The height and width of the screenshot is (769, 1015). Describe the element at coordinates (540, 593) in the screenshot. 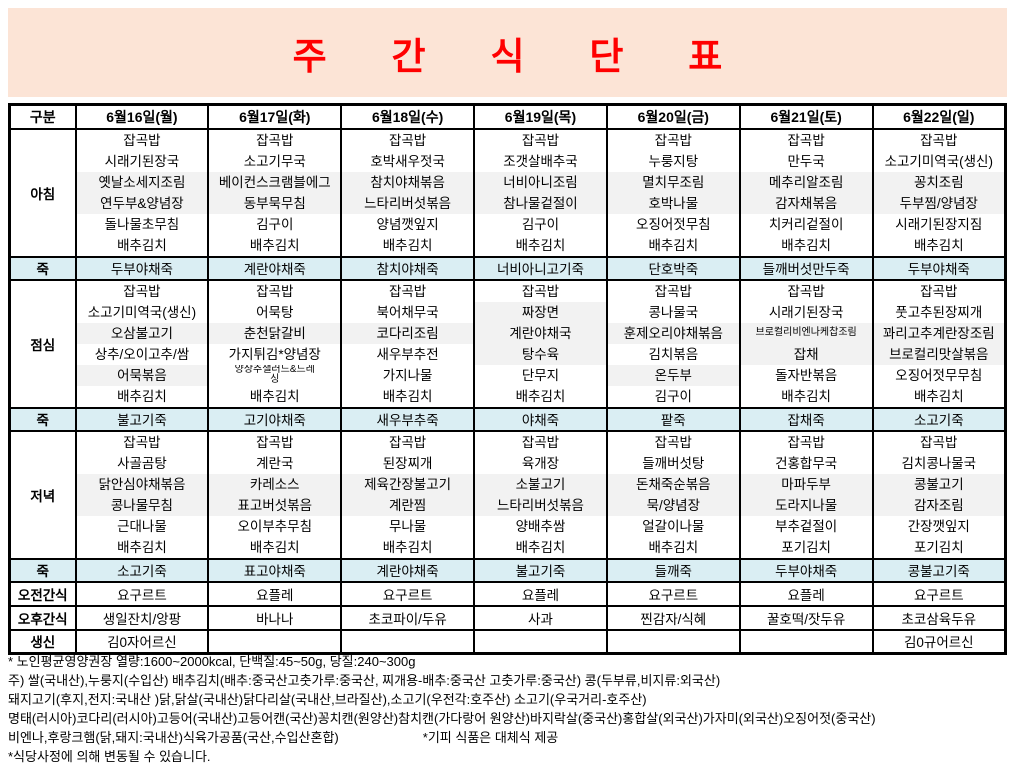

I see `morning-snack-cell-day4: 요플레` at that location.